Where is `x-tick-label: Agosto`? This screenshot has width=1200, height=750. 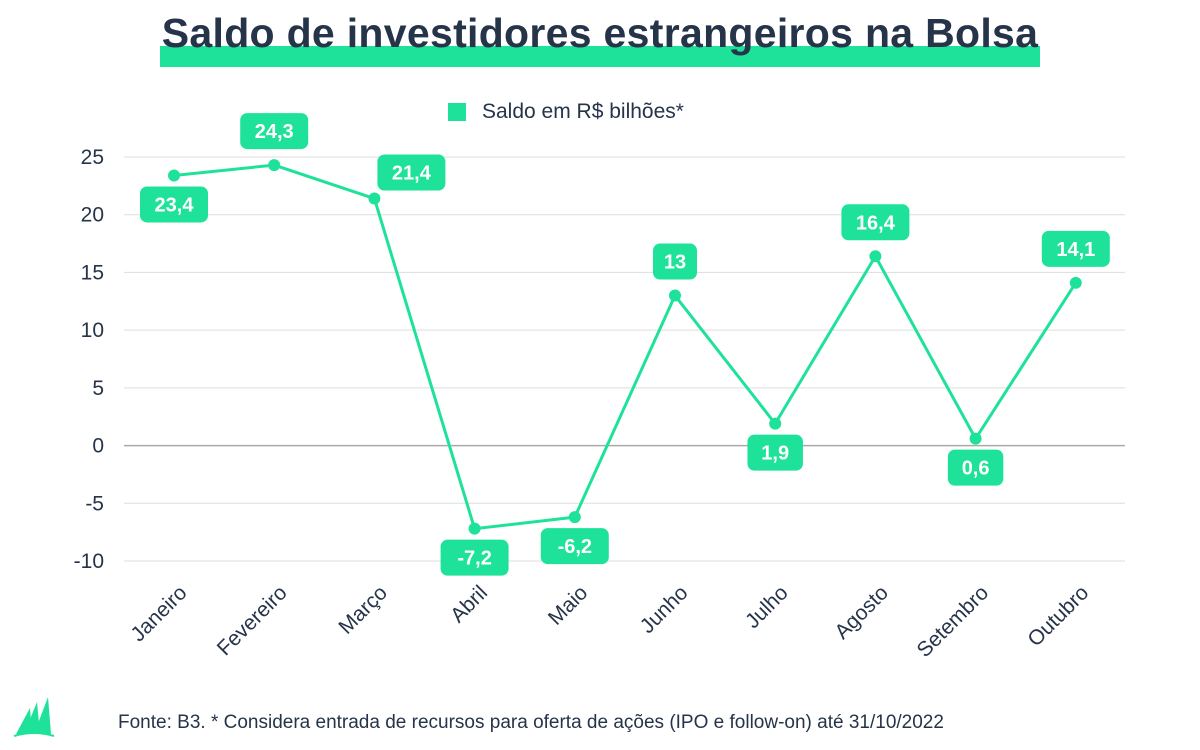
x-tick-label: Agosto is located at coordinates (861, 612).